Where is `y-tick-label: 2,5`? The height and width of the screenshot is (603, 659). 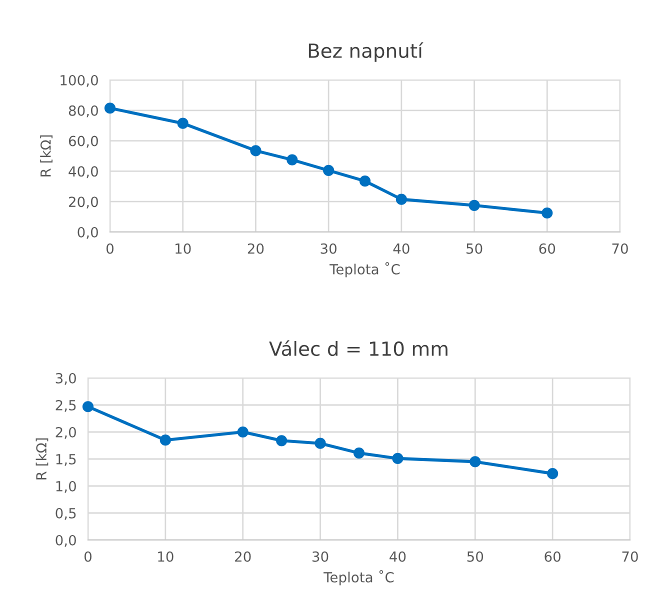 y-tick-label: 2,5 is located at coordinates (66, 406).